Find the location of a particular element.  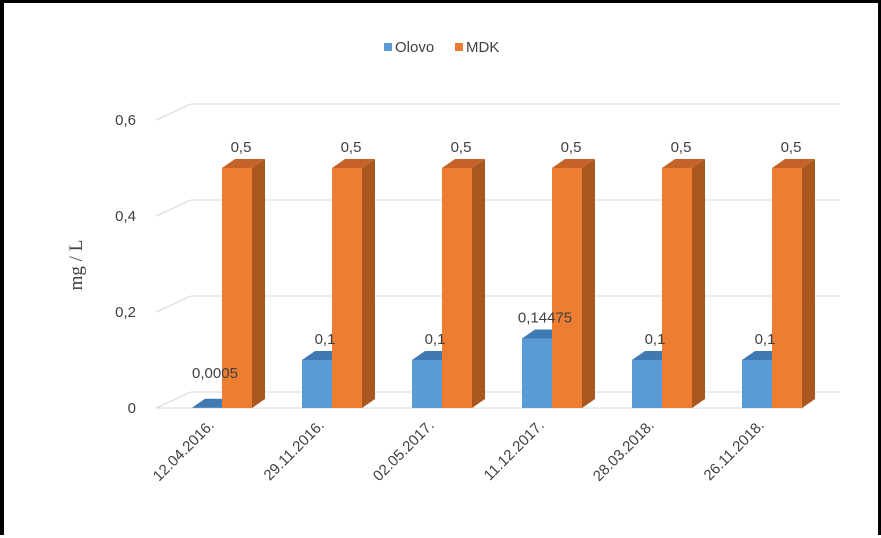

y-tick-label: 0 is located at coordinates (132, 408).